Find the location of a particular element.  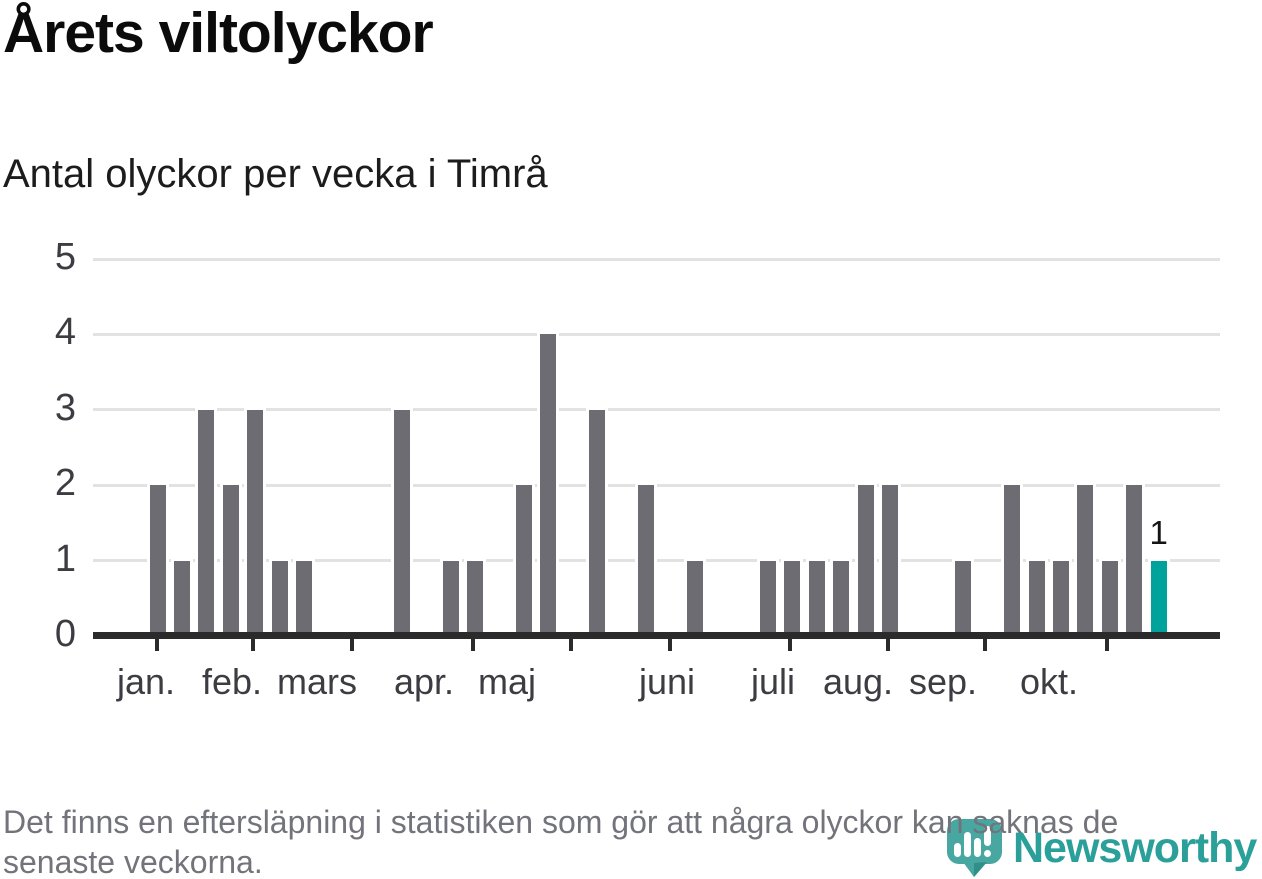

x-axis-label: okt. is located at coordinates (1049, 681).